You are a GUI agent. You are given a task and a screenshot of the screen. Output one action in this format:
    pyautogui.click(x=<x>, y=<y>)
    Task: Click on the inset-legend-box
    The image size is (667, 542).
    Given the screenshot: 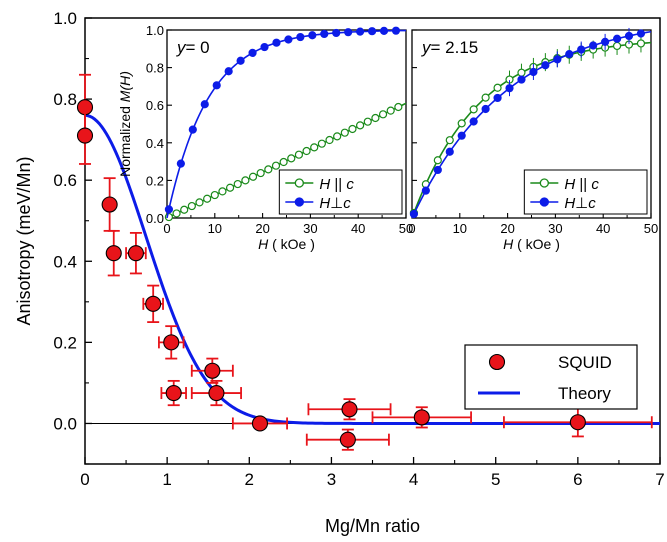 What is the action you would take?
    pyautogui.click(x=340, y=192)
    